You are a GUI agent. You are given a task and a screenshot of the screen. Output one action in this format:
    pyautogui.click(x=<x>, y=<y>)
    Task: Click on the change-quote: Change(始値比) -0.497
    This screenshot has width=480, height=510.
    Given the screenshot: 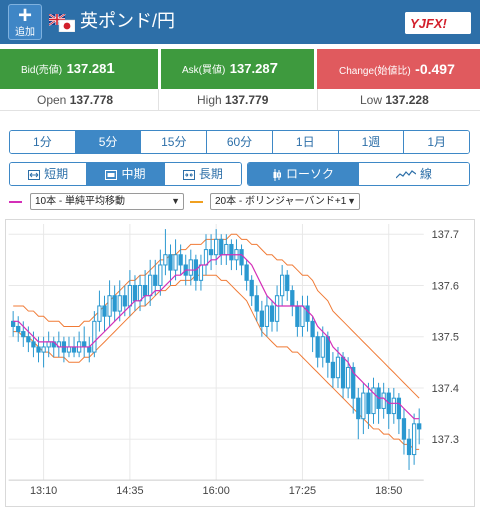 What is the action you would take?
    pyautogui.click(x=398, y=69)
    